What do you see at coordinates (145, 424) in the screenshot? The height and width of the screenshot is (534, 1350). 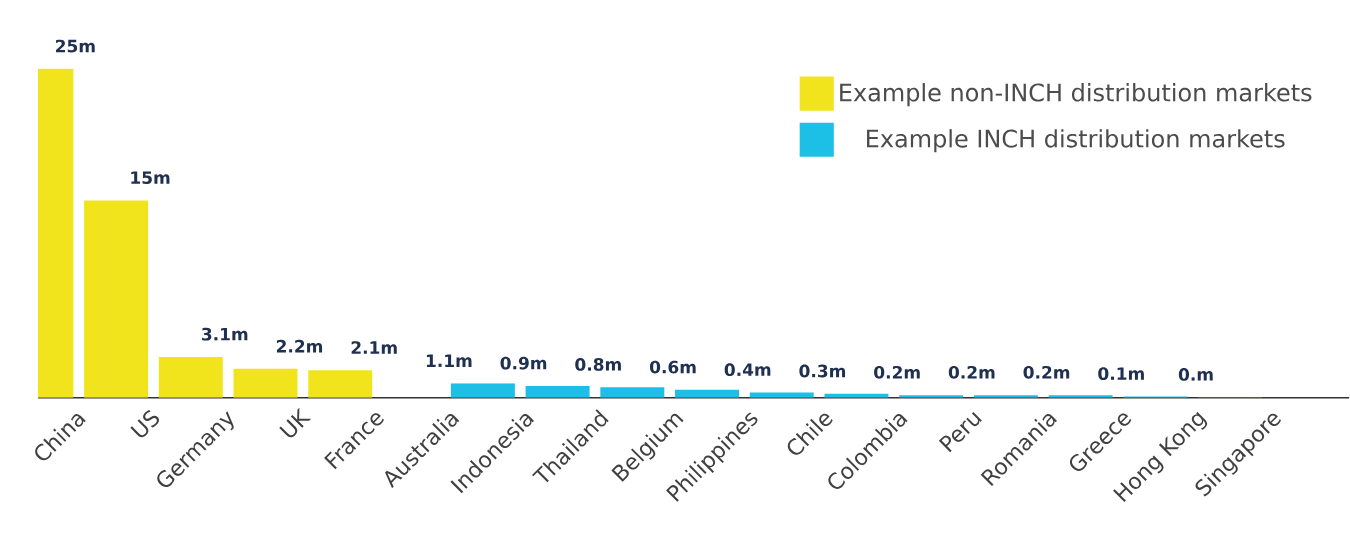 I see `x-tick-label: US` at bounding box center [145, 424].